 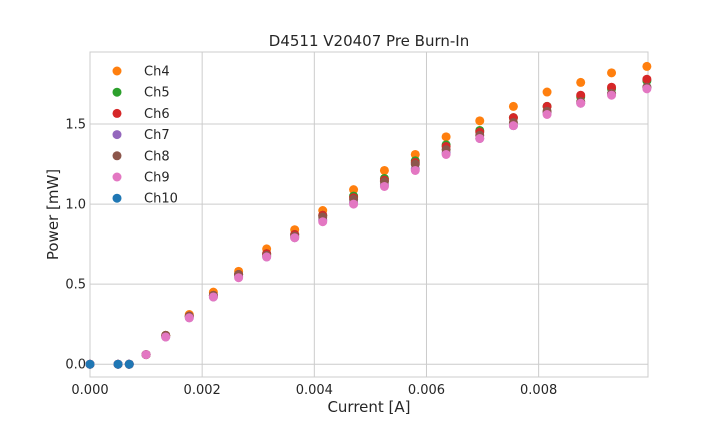 What do you see at coordinates (117, 198) in the screenshot?
I see `legend-marker-ch10` at bounding box center [117, 198].